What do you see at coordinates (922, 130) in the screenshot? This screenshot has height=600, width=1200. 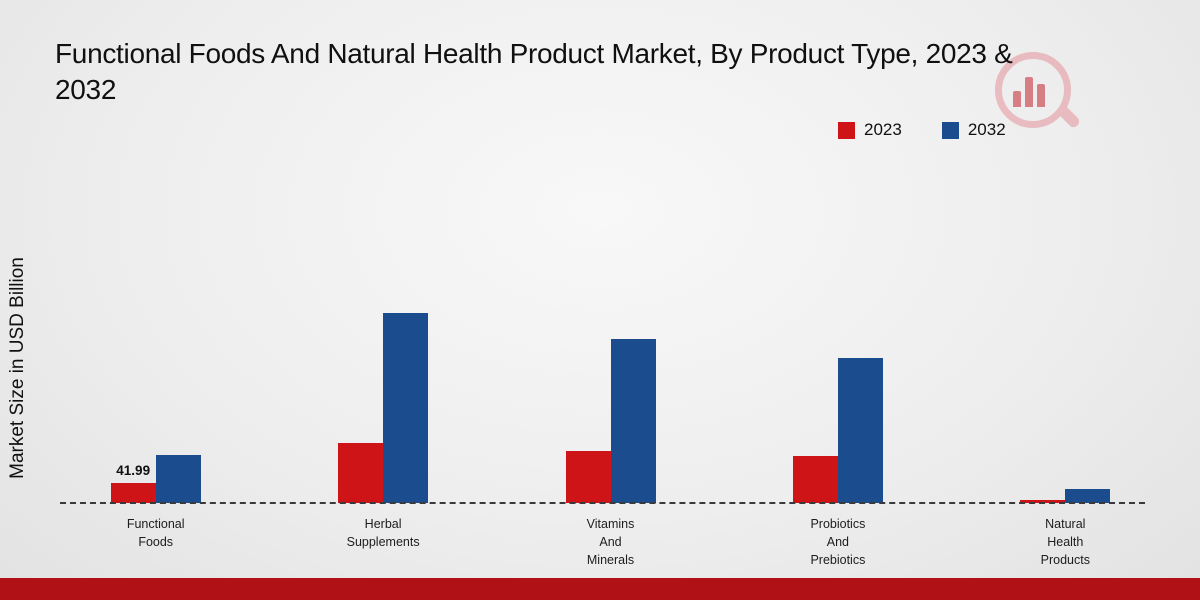 I see `legend: 2023 2032` at bounding box center [922, 130].